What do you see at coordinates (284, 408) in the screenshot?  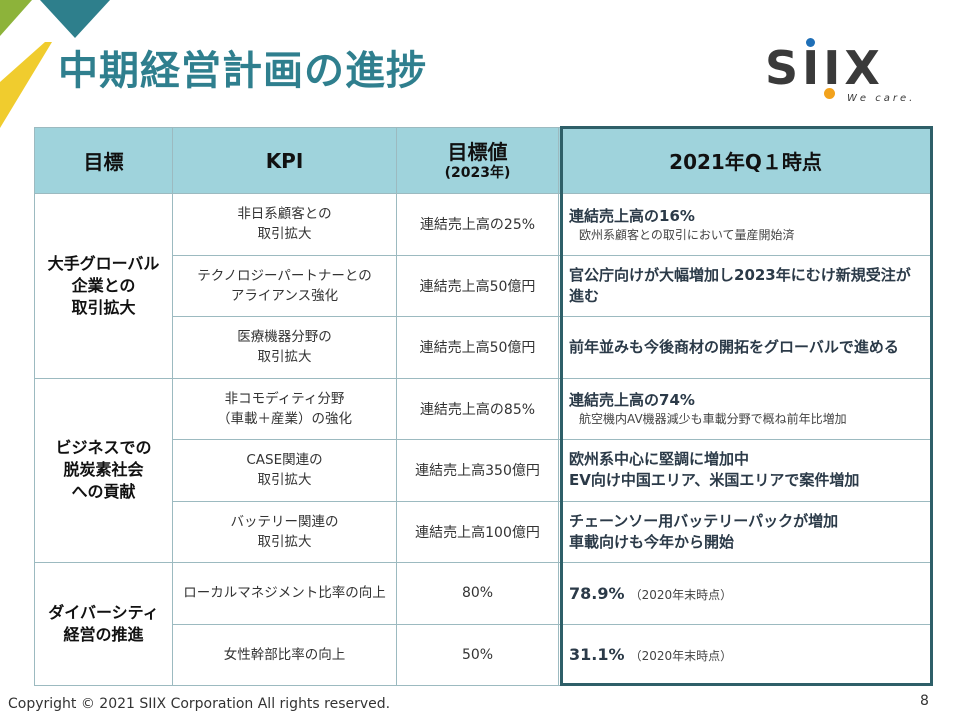 I see `kpi-cell: 非コモディティ分野 （車載＋産業）の強化` at bounding box center [284, 408].